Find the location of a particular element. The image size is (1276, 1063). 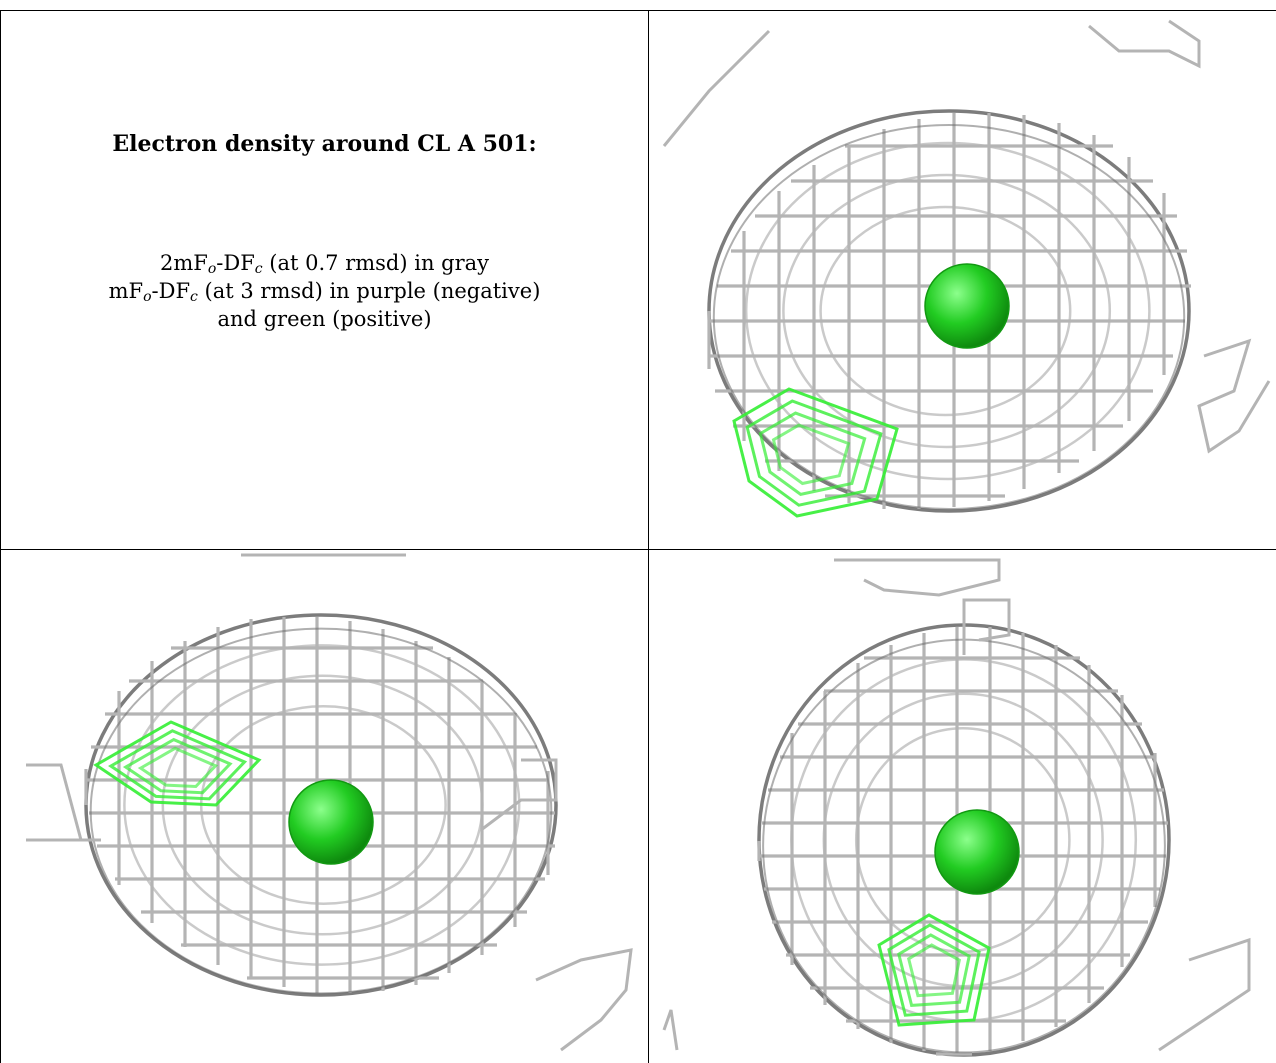

legend-line-difference: mFo-DFc (at 3 rmsd) in purple (negative) is located at coordinates (324, 292).